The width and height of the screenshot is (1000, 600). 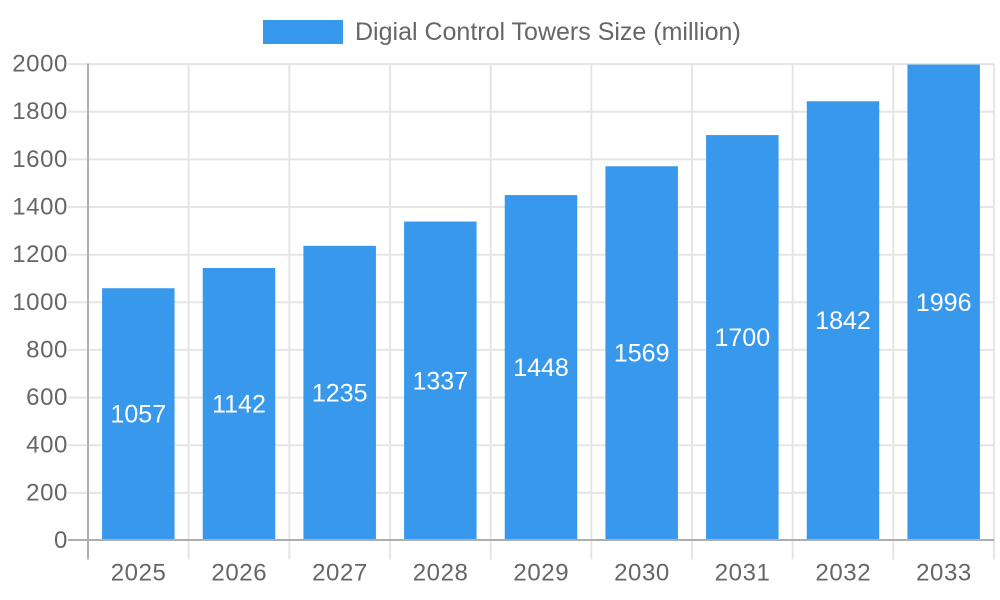 I want to click on svg-text: 1569, so click(x=642, y=354).